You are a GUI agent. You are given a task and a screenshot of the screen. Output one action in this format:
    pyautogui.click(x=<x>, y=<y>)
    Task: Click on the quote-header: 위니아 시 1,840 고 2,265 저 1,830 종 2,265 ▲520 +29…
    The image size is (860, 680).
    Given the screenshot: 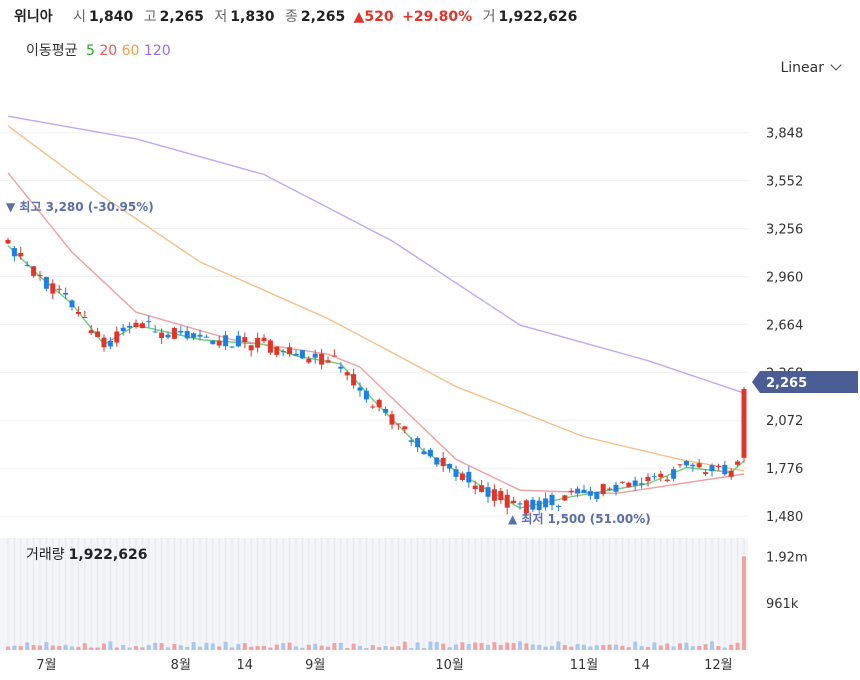 What is the action you would take?
    pyautogui.click(x=295, y=16)
    